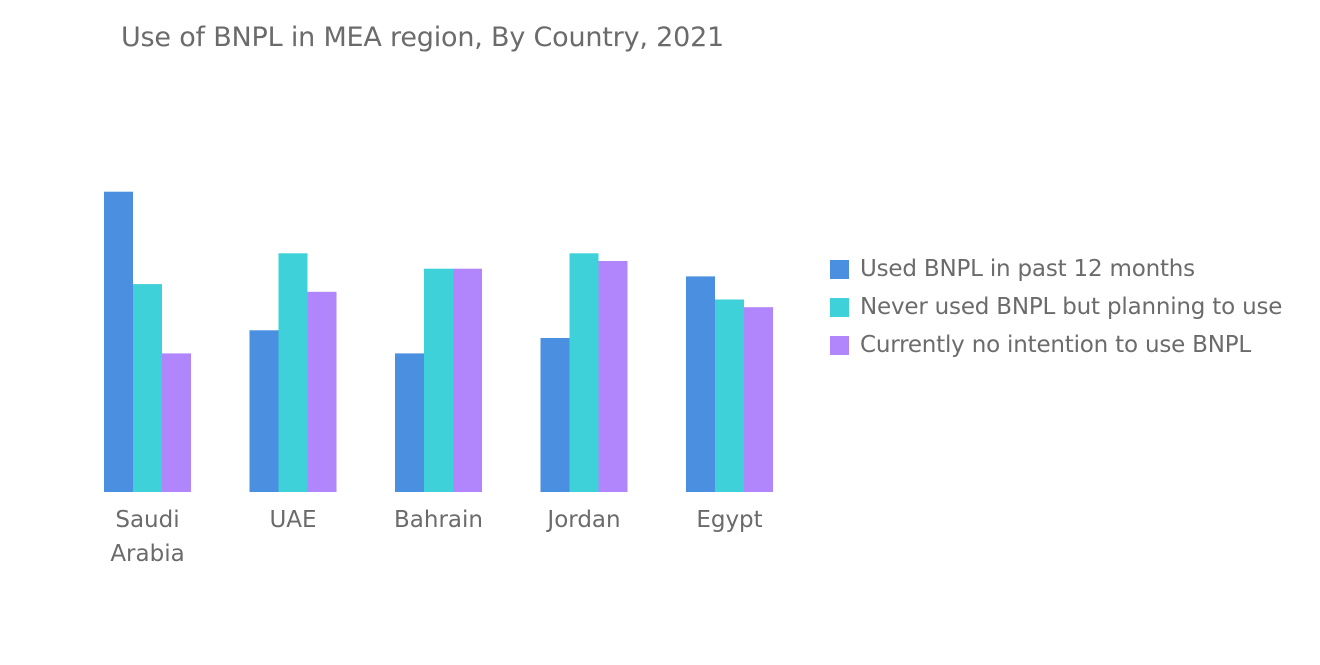 Image resolution: width=1320 pixels, height=665 pixels. Describe the element at coordinates (438, 520) in the screenshot. I see `x-tick-label: Bahrain` at that location.